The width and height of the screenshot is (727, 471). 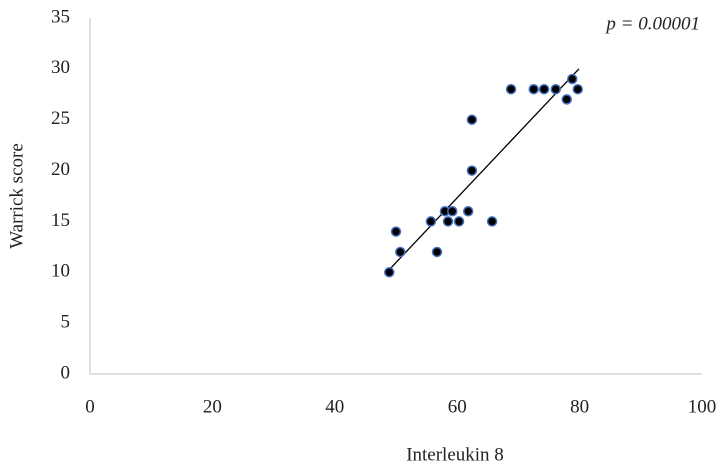 What do you see at coordinates (212, 406) in the screenshot?
I see `x-tick-label: 20` at bounding box center [212, 406].